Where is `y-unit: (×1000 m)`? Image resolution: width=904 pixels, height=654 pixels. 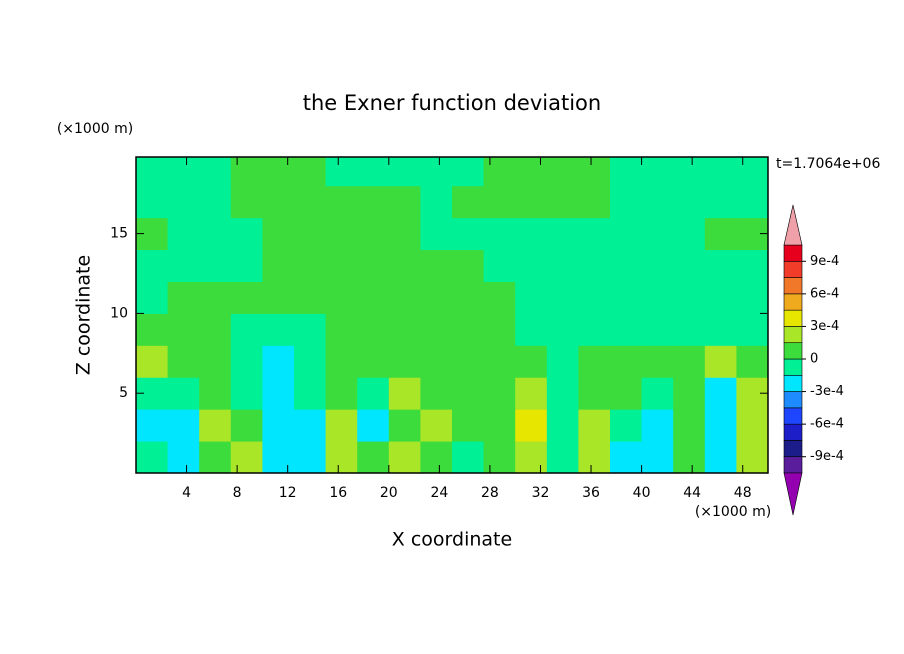
y-unit: (×1000 m) is located at coordinates (95, 129).